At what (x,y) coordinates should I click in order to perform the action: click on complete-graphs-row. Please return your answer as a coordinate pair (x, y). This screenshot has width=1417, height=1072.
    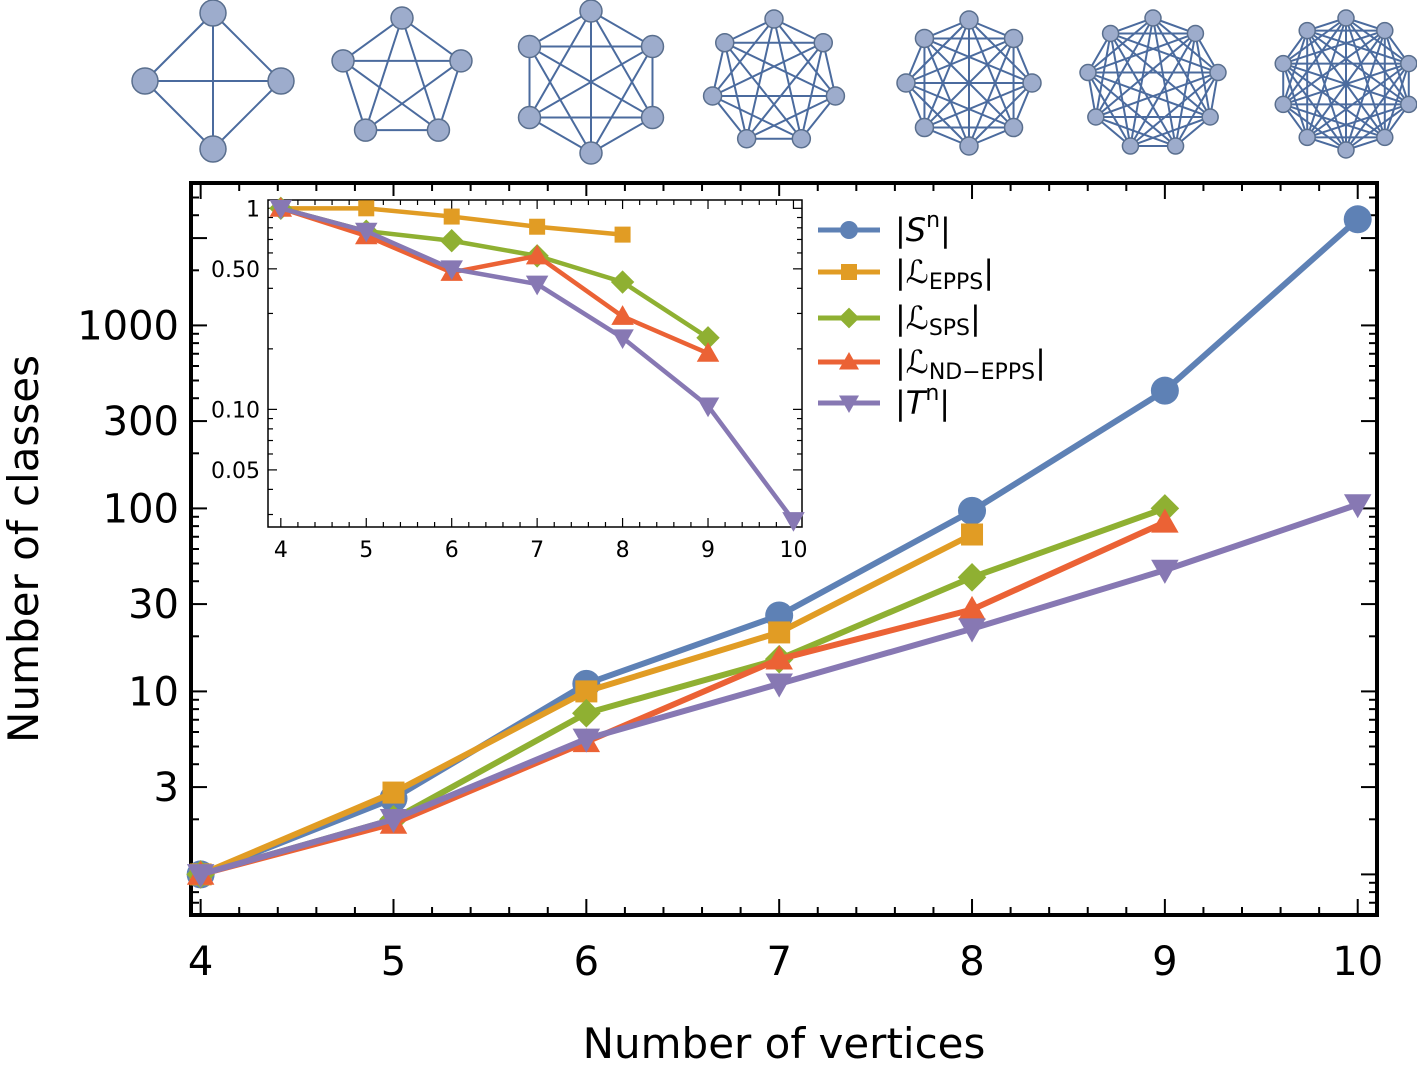
    Looking at the image, I should click on (774, 82).